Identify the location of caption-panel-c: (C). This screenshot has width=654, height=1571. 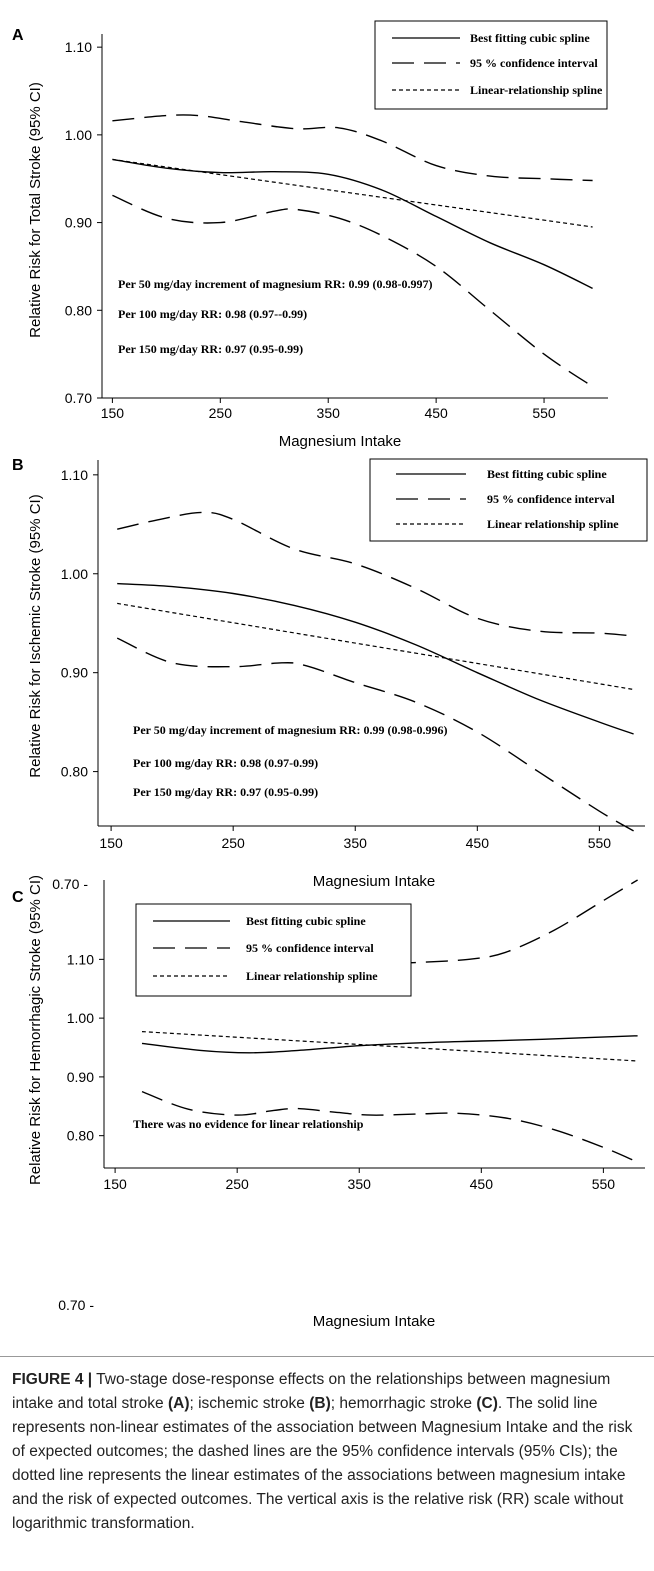
(487, 1403).